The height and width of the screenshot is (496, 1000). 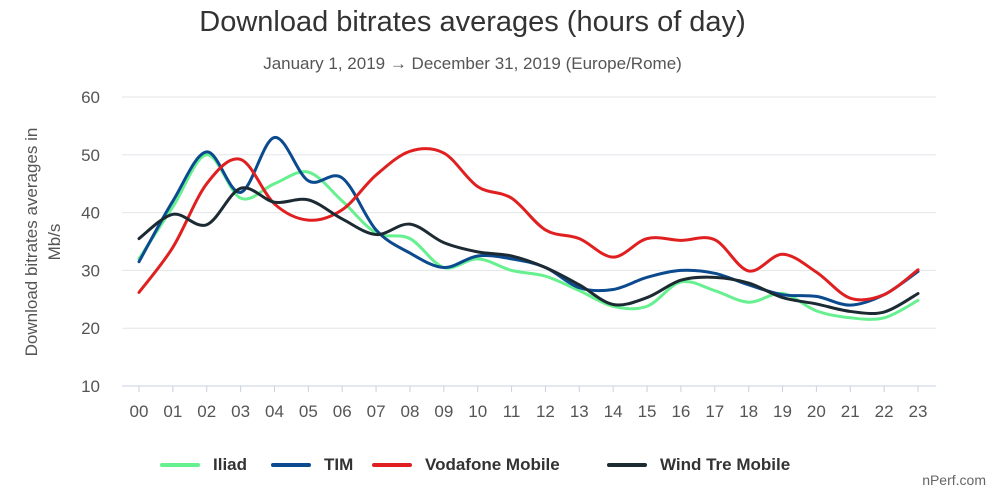 I want to click on y-tick-label: 50, so click(x=90, y=155).